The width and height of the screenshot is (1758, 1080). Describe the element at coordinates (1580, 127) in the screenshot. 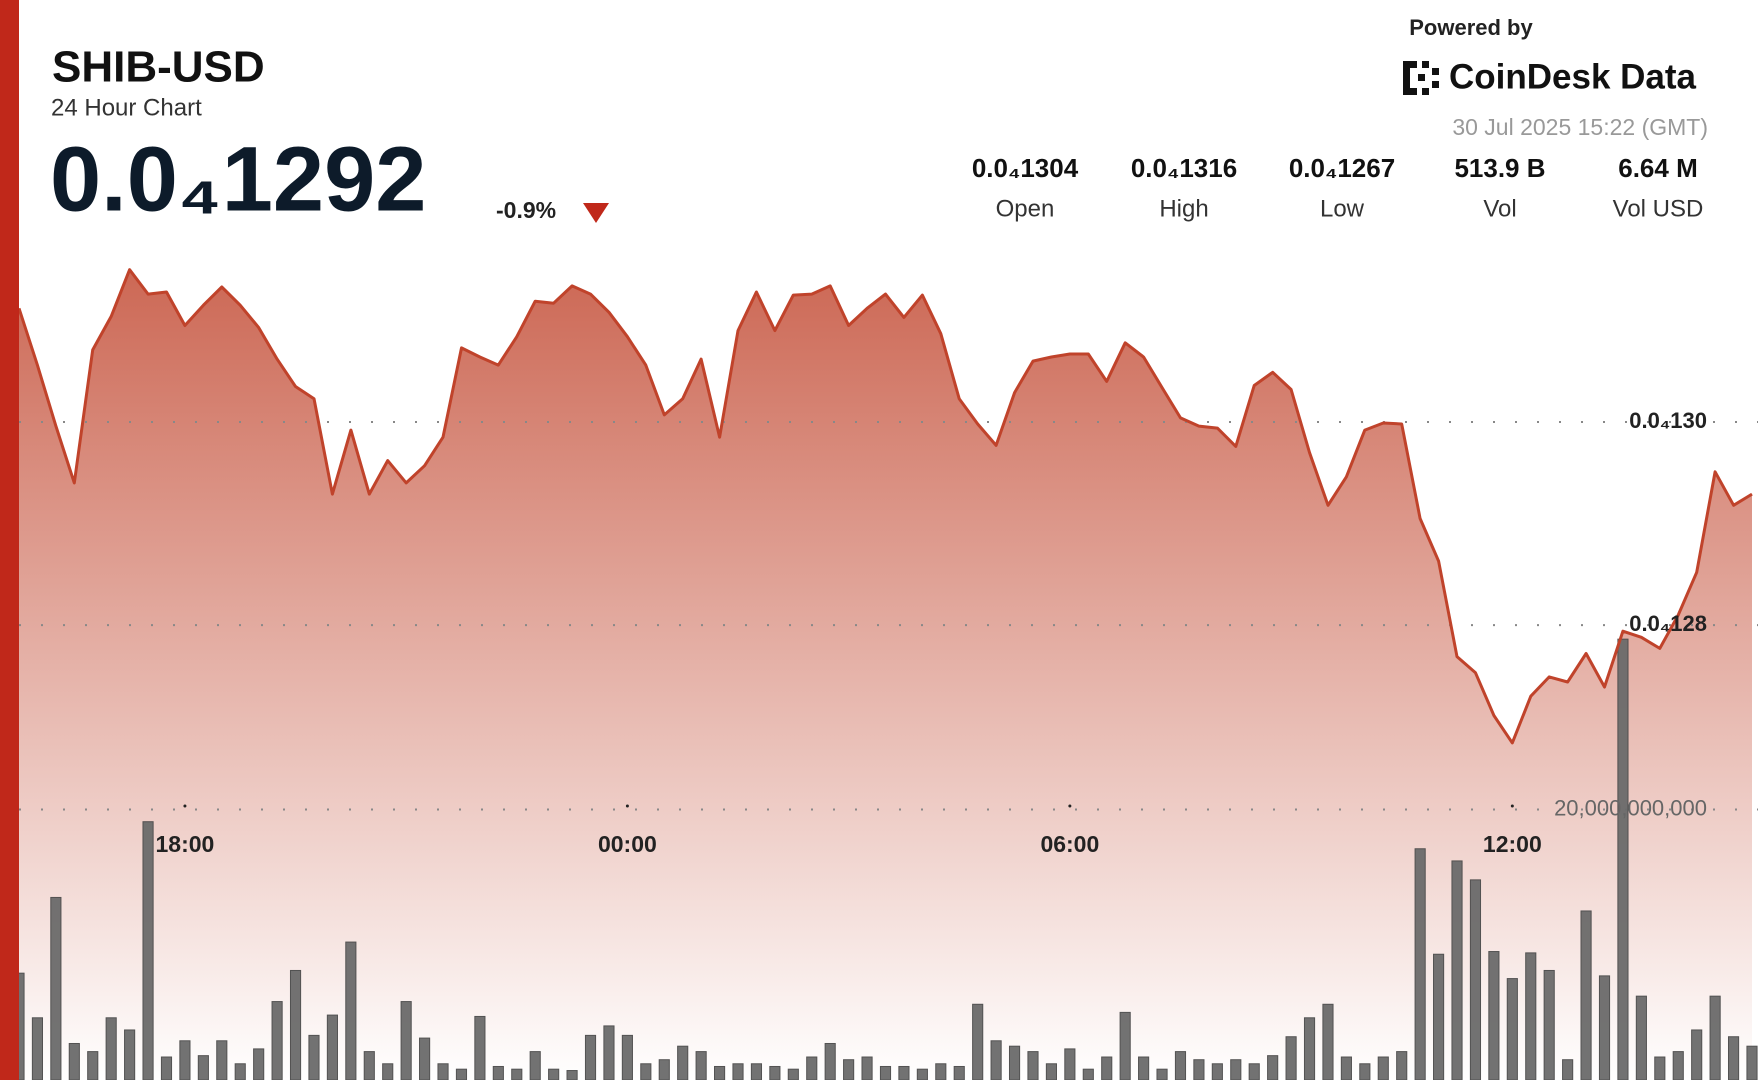

I see `date: 30 Jul 2025 15:22 (GMT)` at that location.